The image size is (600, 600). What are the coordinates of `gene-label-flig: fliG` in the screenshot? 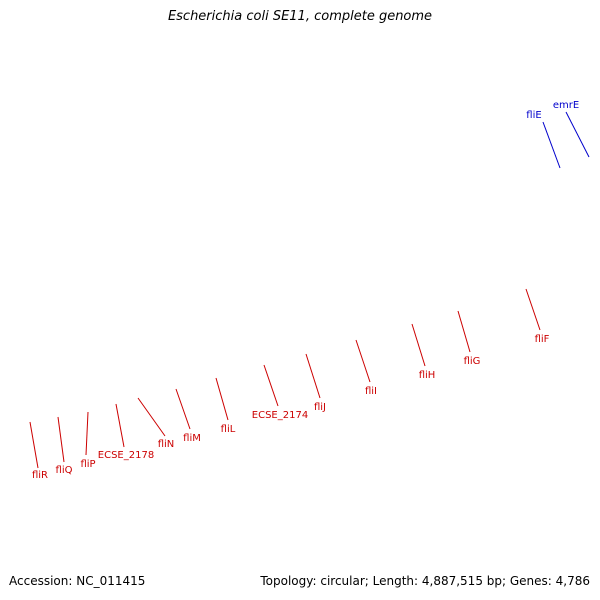 It's located at (472, 361).